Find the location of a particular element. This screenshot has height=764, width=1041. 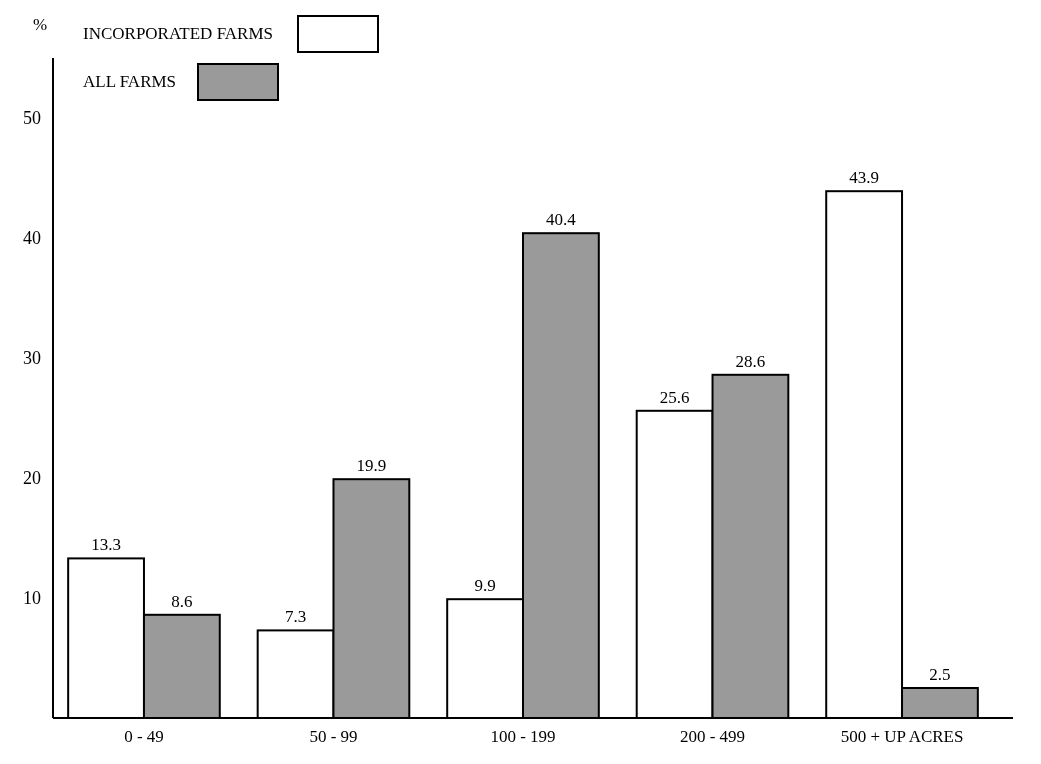

y-tick-label: 20 is located at coordinates (32, 478).